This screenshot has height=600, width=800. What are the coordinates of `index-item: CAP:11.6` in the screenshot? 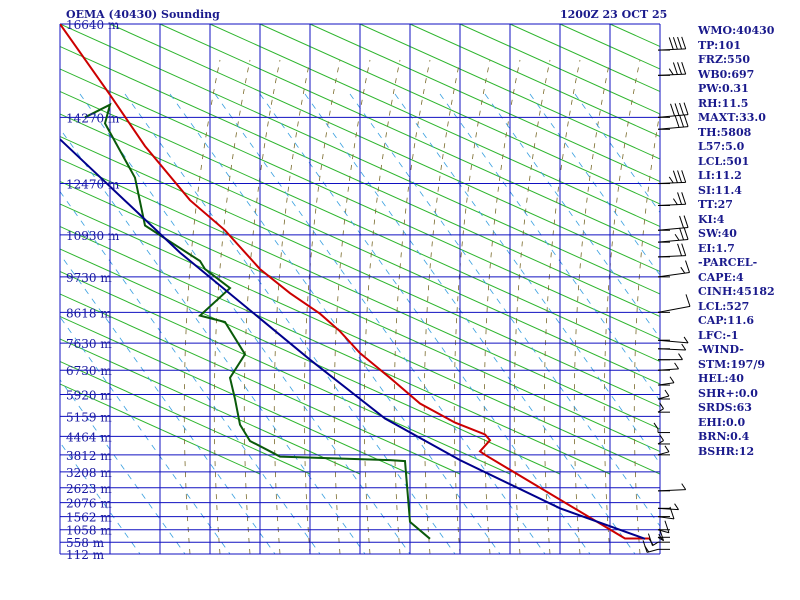 It's located at (726, 320).